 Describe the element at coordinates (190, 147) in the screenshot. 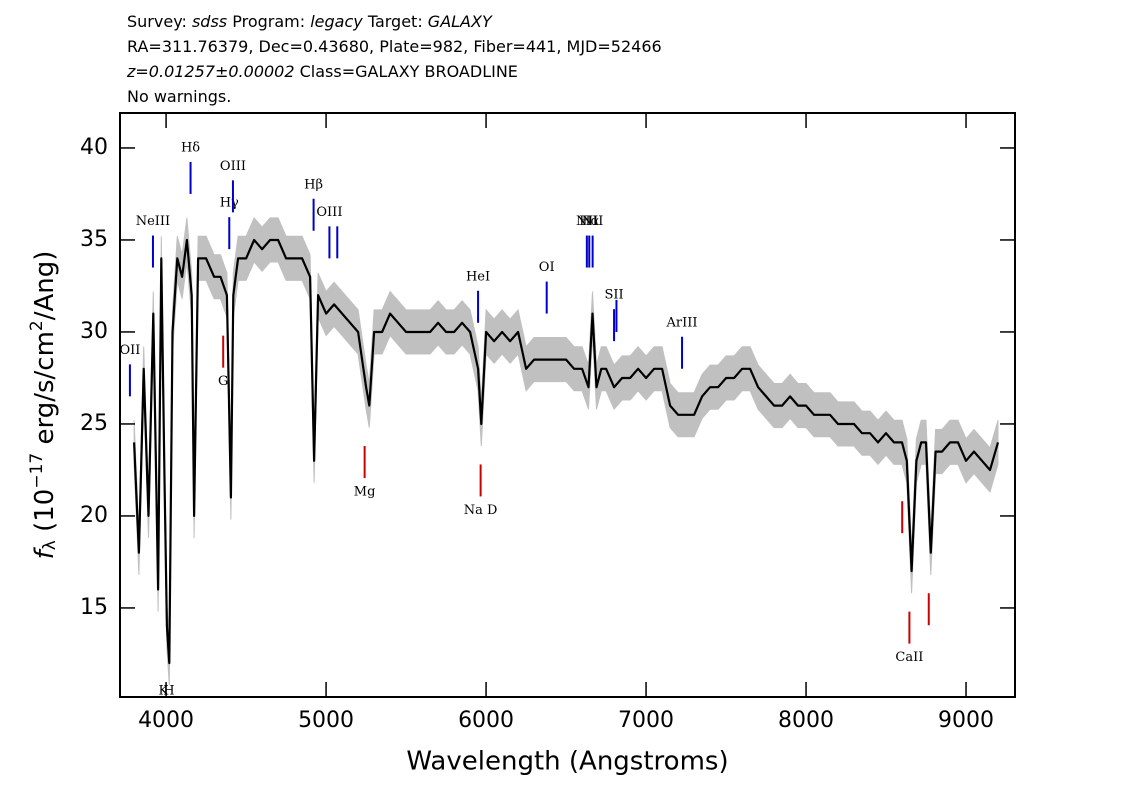

I see `line-label: Hδ` at that location.